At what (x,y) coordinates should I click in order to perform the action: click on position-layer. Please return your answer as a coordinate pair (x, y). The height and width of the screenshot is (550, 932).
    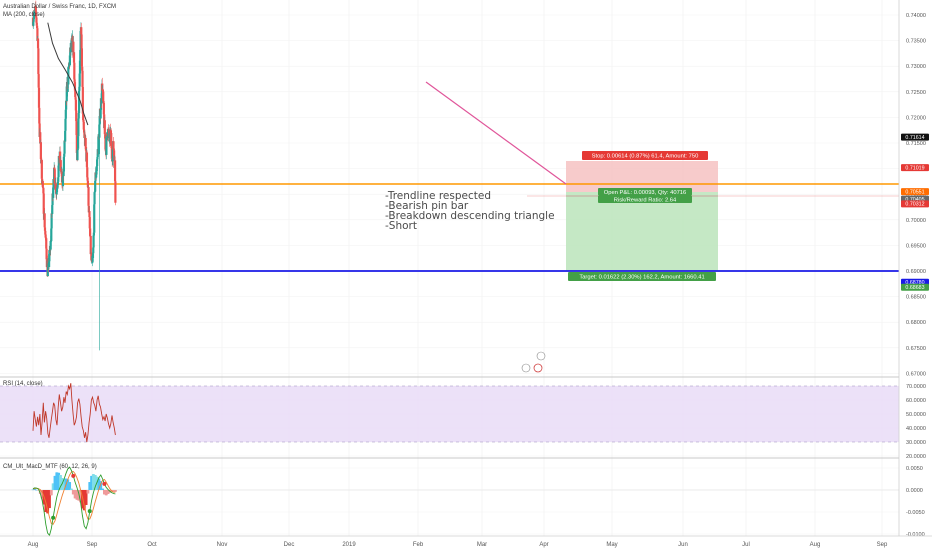
    Looking at the image, I should click on (642, 216).